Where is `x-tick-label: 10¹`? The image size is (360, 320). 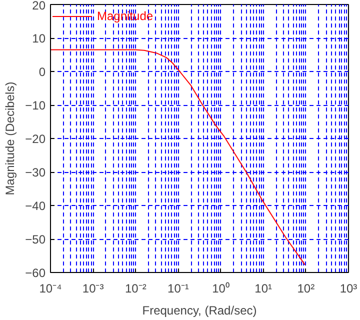
x-tick-label: 10¹ is located at coordinates (263, 289).